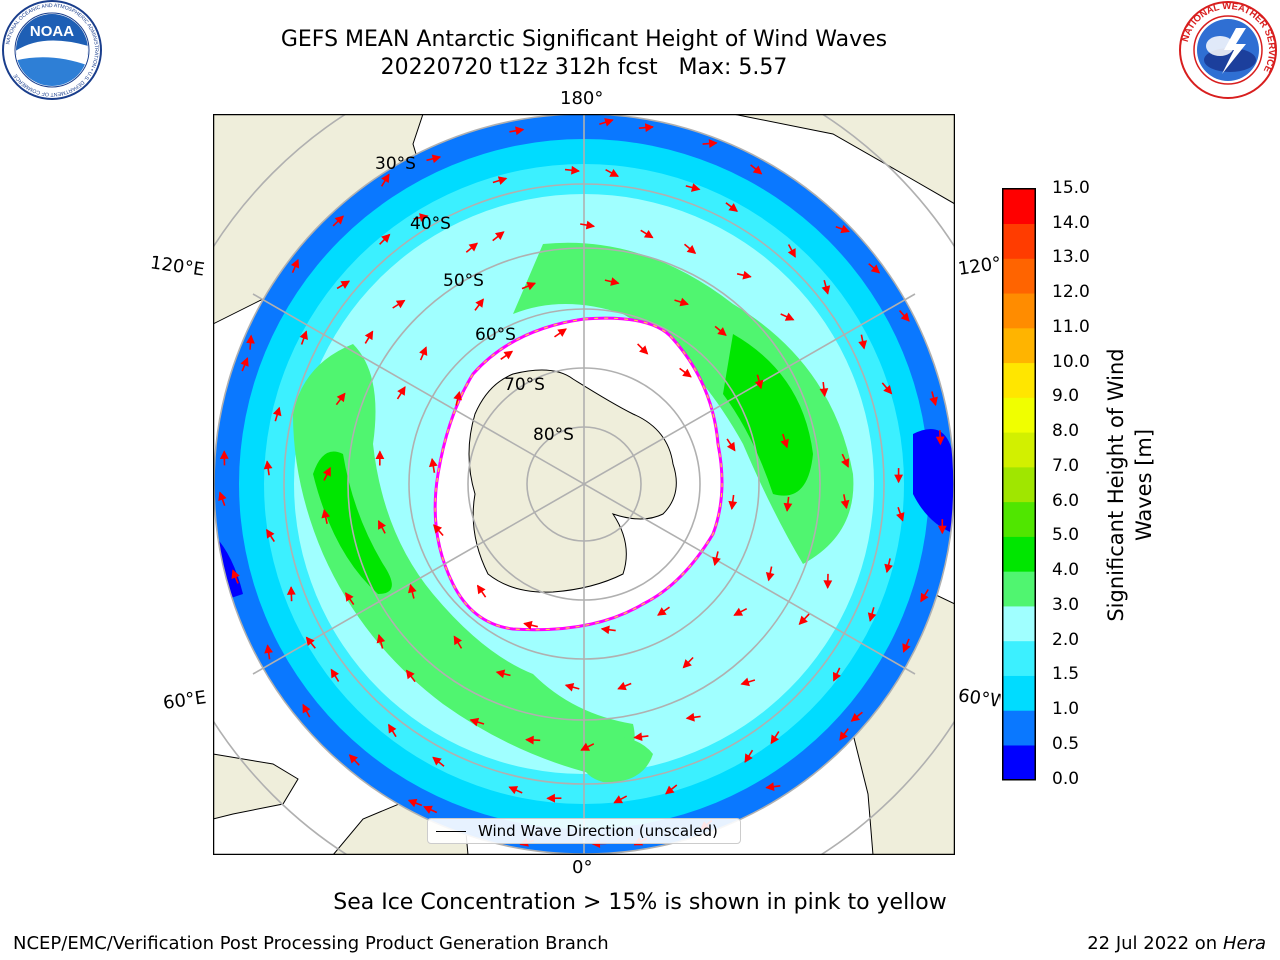 The image size is (1280, 960). Describe the element at coordinates (495, 335) in the screenshot. I see `lat-label-60s: 60°S` at that location.